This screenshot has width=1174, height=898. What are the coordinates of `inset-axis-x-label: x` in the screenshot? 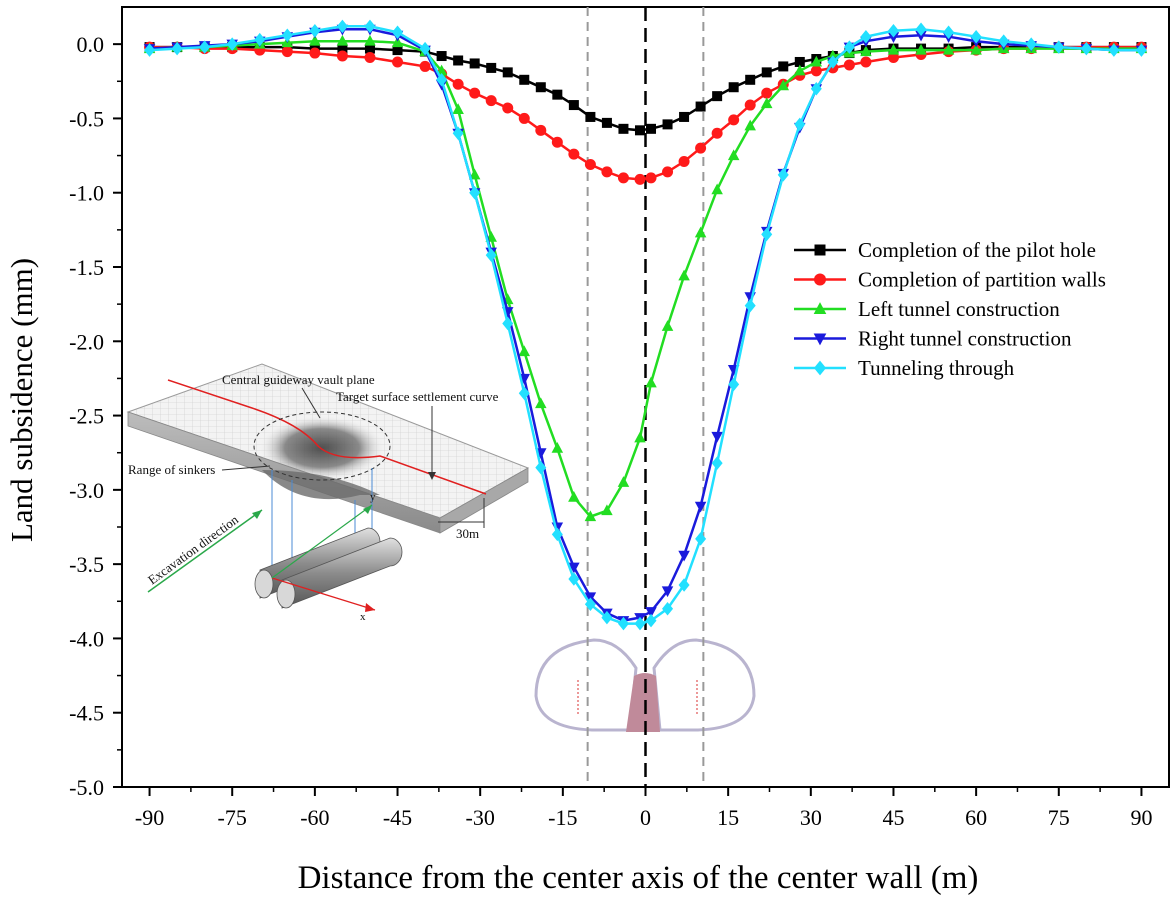 It's located at (363, 617).